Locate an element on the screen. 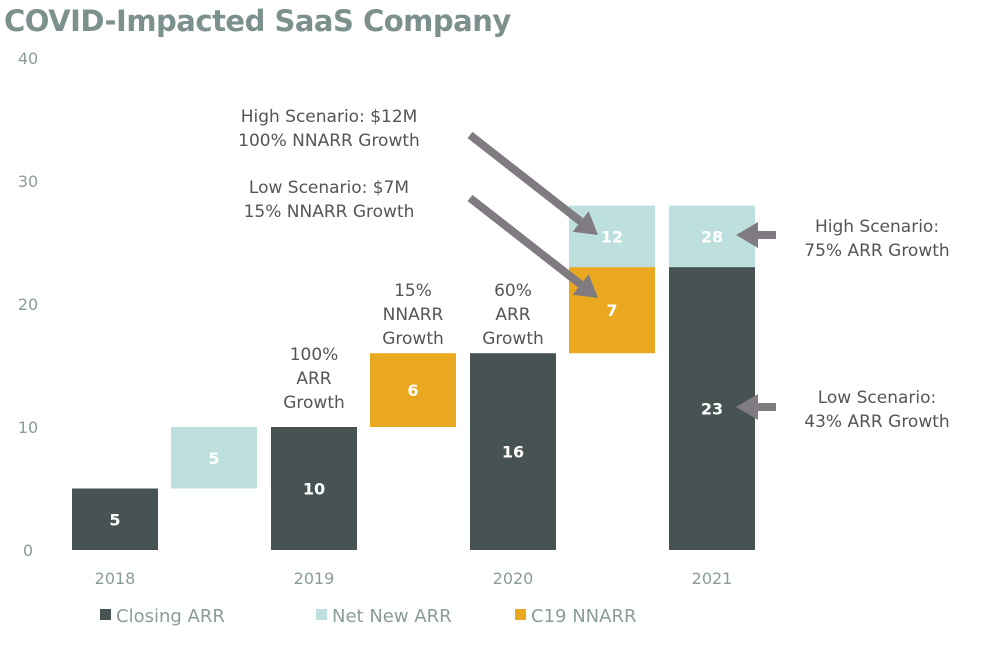 The image size is (987, 653). annotation-text: 100% NNARR Growth is located at coordinates (329, 141).